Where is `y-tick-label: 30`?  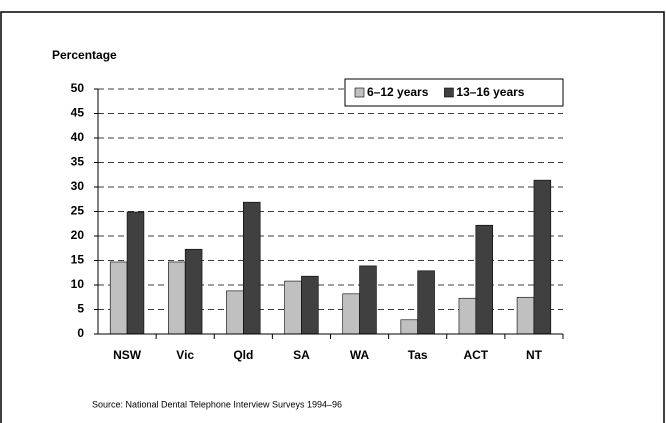 y-tick-label: 30 is located at coordinates (78, 186).